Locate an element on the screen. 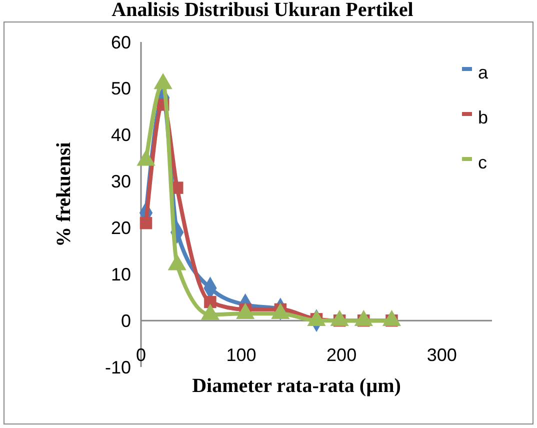 This screenshot has height=428, width=537. x-axis-title: Diameter rata-rata (µm) is located at coordinates (296, 386).